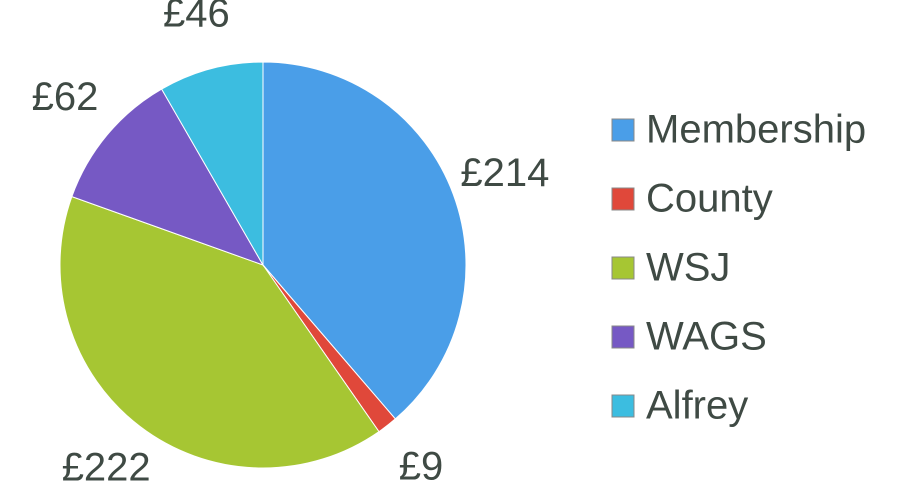 The height and width of the screenshot is (486, 915). I want to click on legend-label: Alfrey, so click(697, 406).